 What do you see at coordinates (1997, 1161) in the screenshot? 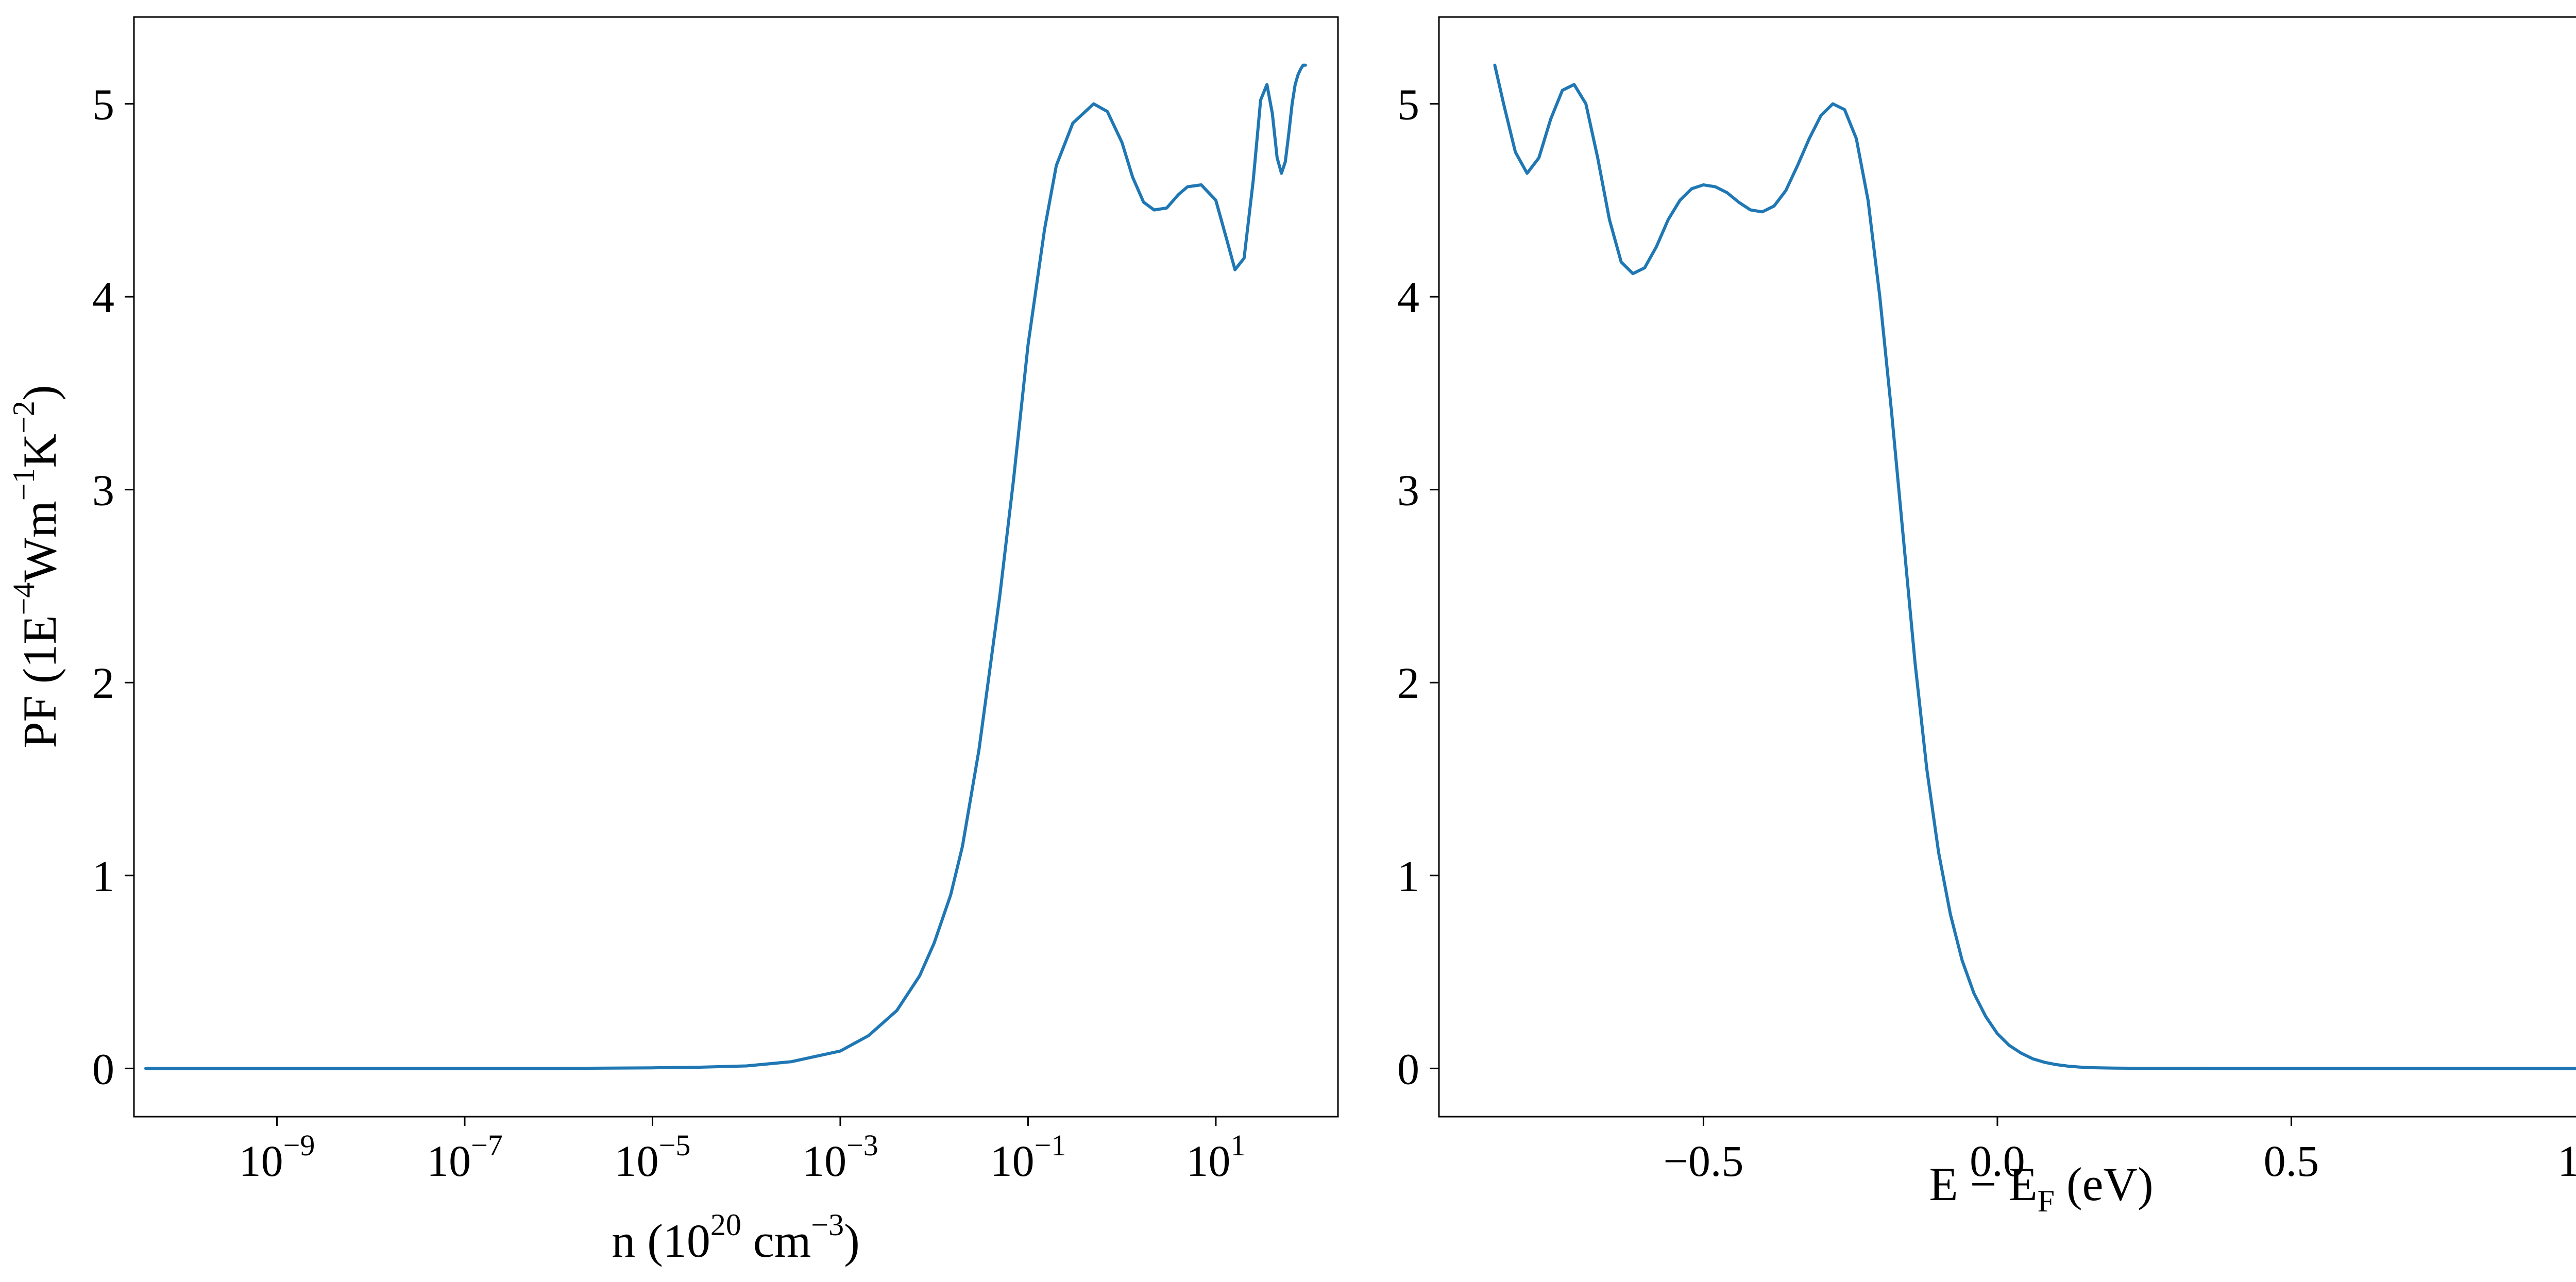
I see `right-x-tick-label-1: 0.0` at bounding box center [1997, 1161].